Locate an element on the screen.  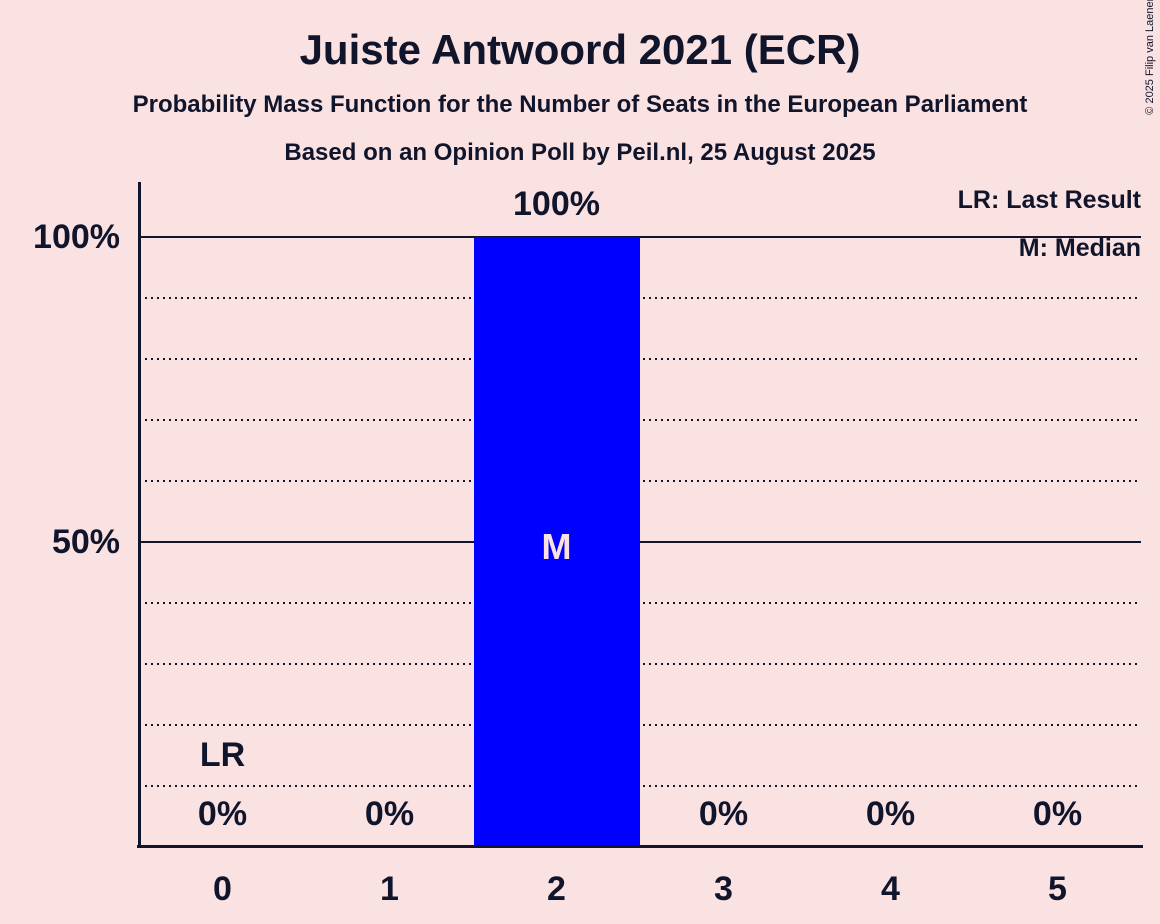
x-axis-line is located at coordinates (640, 846).